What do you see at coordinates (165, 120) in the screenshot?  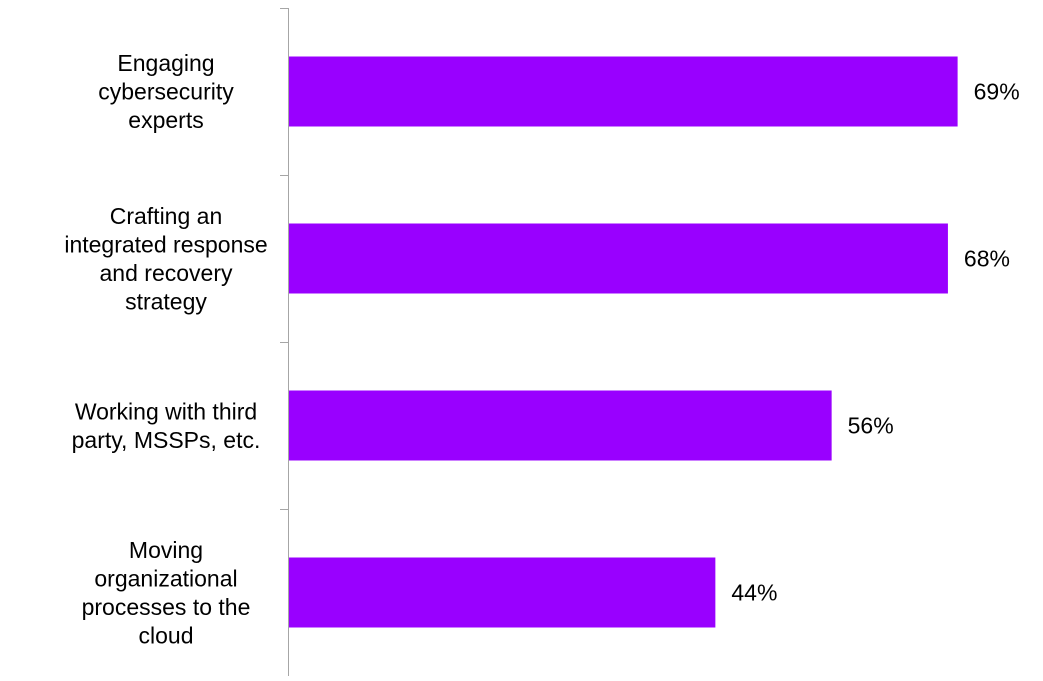 I see `category-tick-label: experts` at bounding box center [165, 120].